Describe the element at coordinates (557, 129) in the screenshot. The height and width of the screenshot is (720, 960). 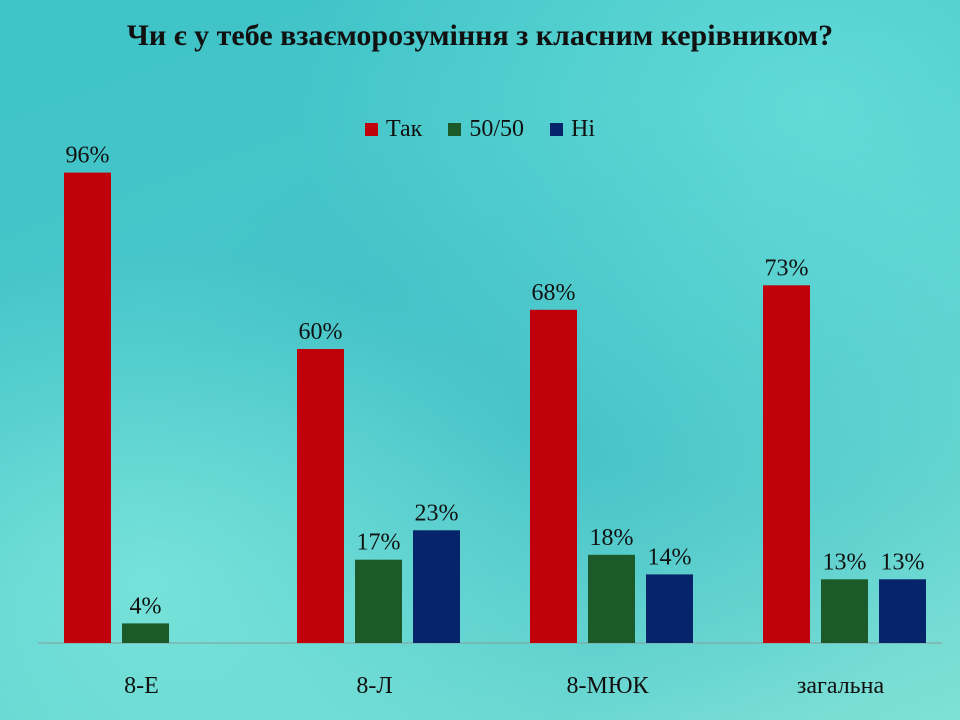
I see `legend-swatch-no` at that location.